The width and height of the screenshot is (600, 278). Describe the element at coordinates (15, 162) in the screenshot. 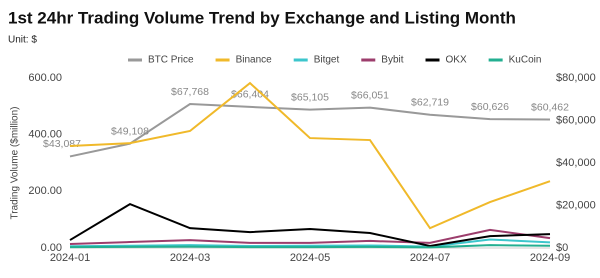

I see `y-axis-label: Trading Volume ($million)` at that location.